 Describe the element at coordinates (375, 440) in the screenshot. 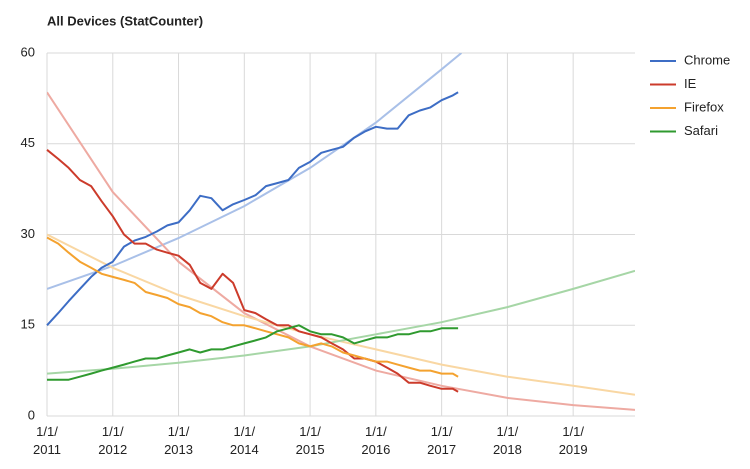

I see `x-tick-label: 1/1/2016` at that location.